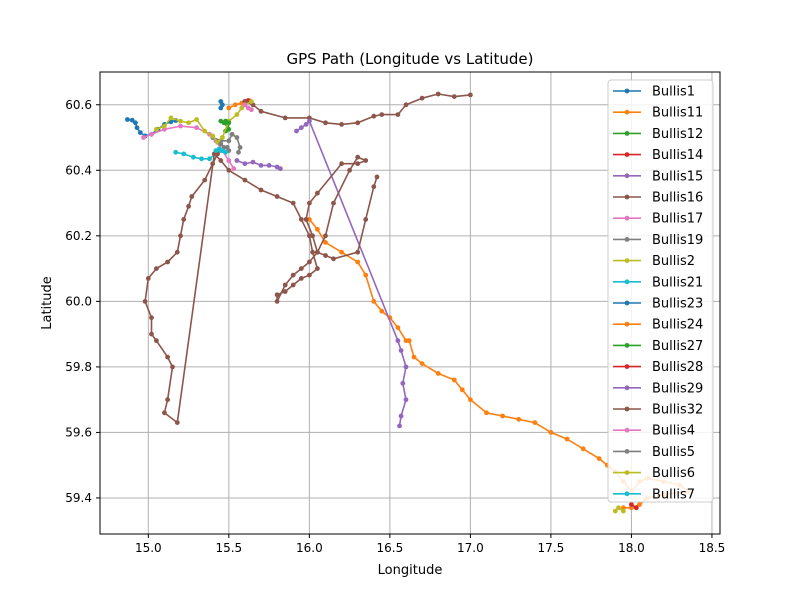  What do you see at coordinates (677, 367) in the screenshot?
I see `legend-label: Bullis28` at bounding box center [677, 367].